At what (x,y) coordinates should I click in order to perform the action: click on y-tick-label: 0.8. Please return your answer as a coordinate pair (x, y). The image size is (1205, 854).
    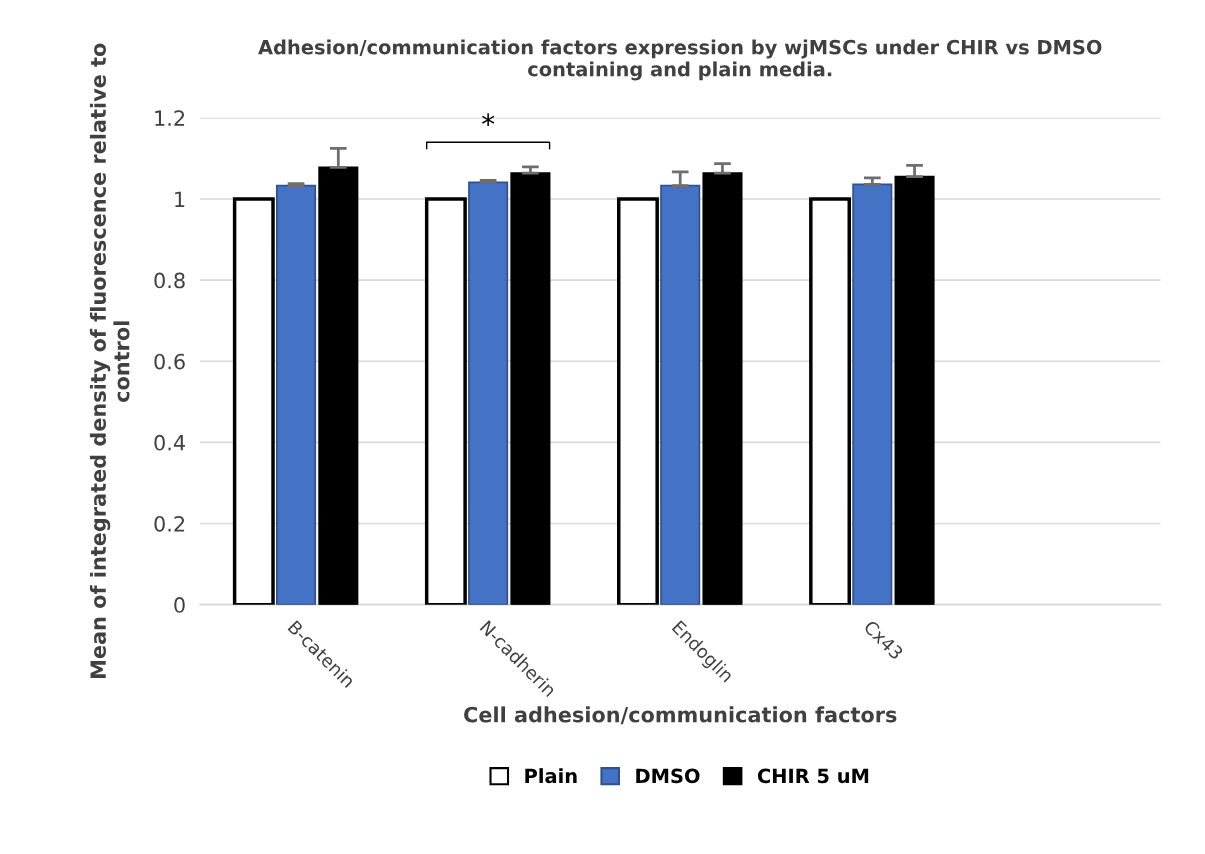
    Looking at the image, I should click on (169, 280).